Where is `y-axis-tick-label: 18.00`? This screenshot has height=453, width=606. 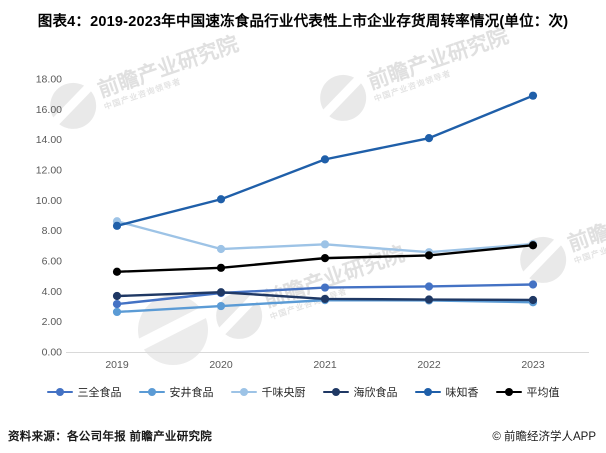 y-axis-tick-label: 18.00 is located at coordinates (49, 80).